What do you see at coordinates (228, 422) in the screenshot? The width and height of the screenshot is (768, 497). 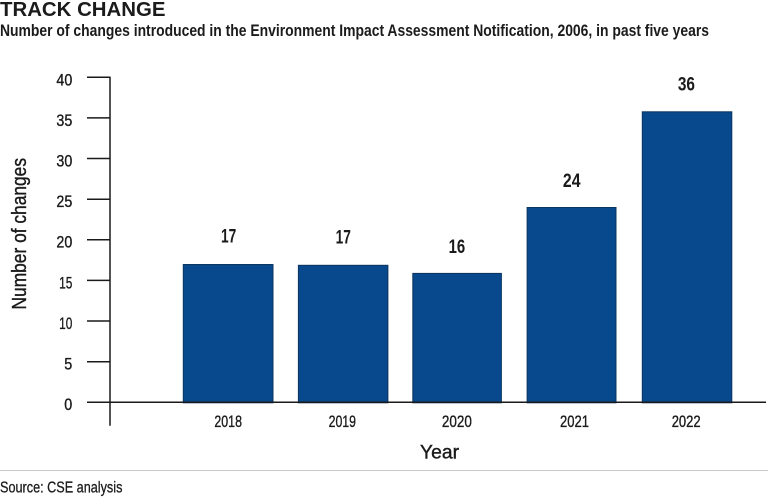 I see `svg-text: 2018` at bounding box center [228, 422].